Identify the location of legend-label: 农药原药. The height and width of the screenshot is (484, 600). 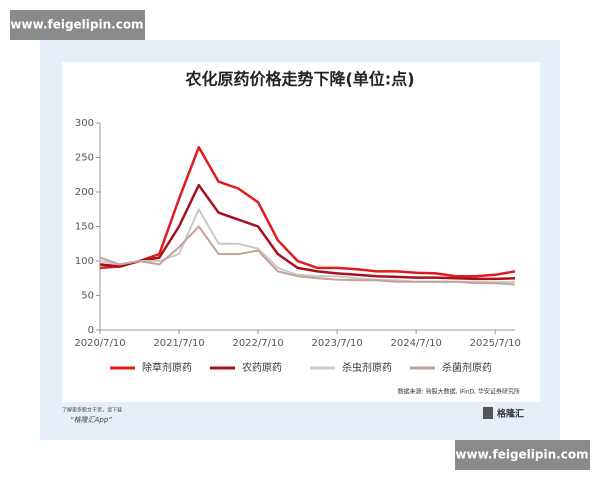
(262, 367).